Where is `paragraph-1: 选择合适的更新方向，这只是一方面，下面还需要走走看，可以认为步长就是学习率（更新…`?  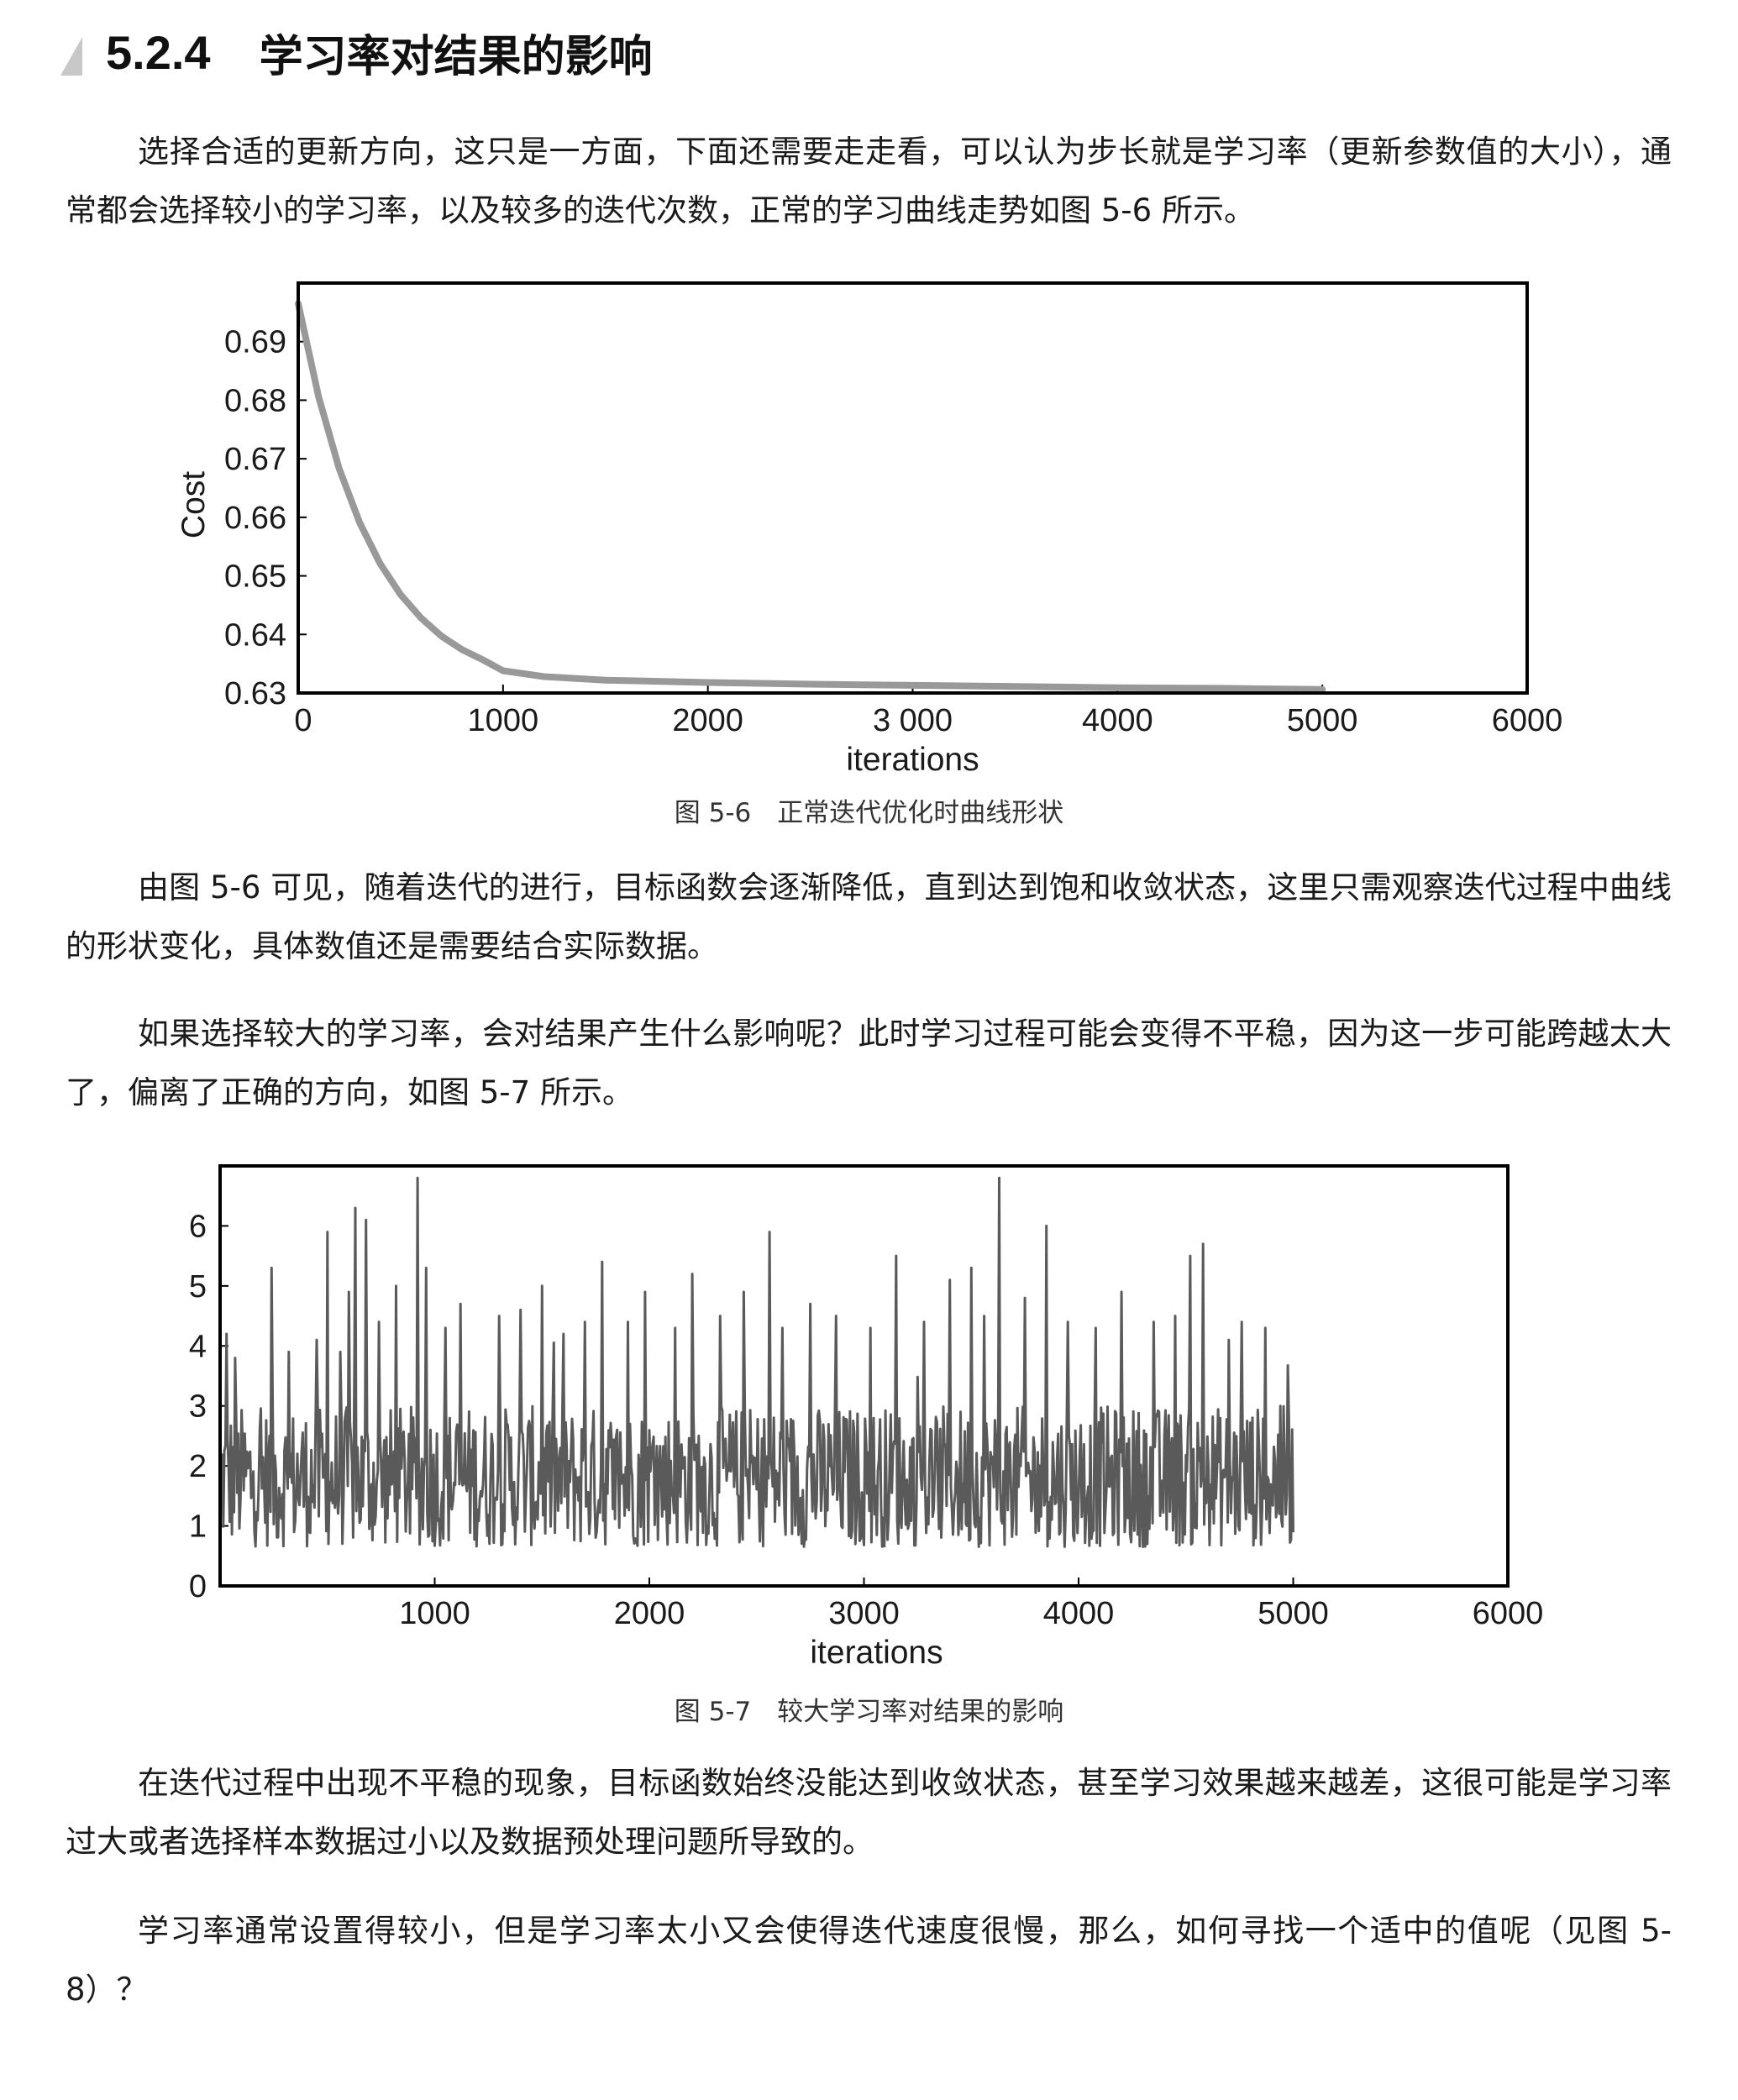 paragraph-1: 选择合适的更新方向，这只是一方面，下面还需要走走看，可以认为步长就是学习率（更新… is located at coordinates (869, 181).